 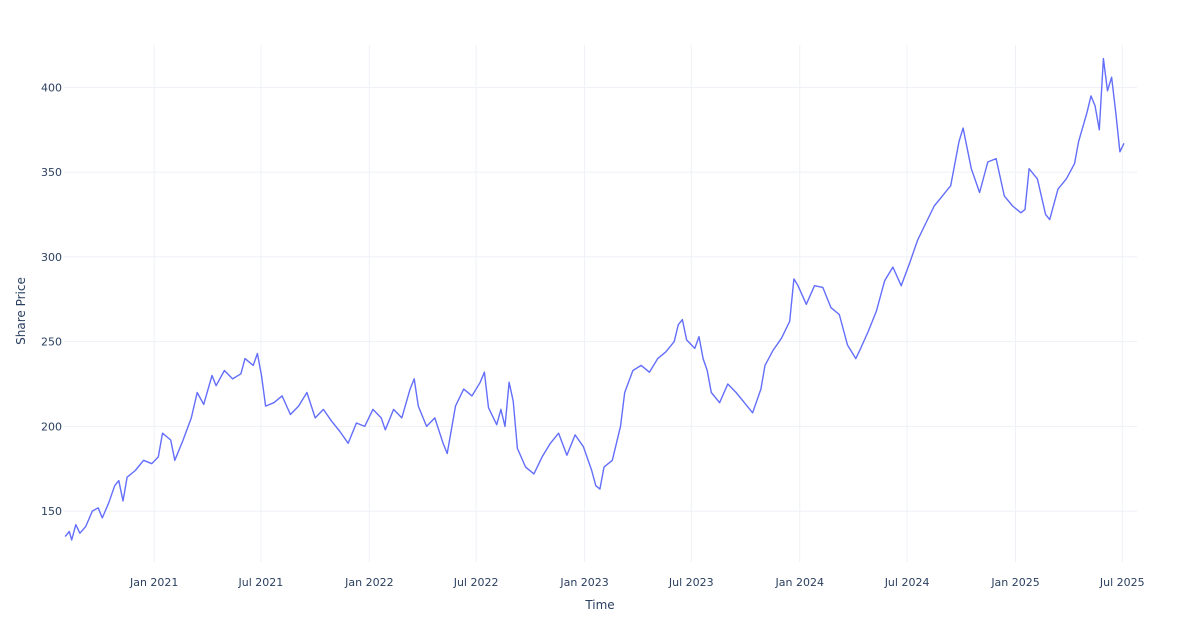 What do you see at coordinates (368, 582) in the screenshot?
I see `x-tick-label: Jan 2022` at bounding box center [368, 582].